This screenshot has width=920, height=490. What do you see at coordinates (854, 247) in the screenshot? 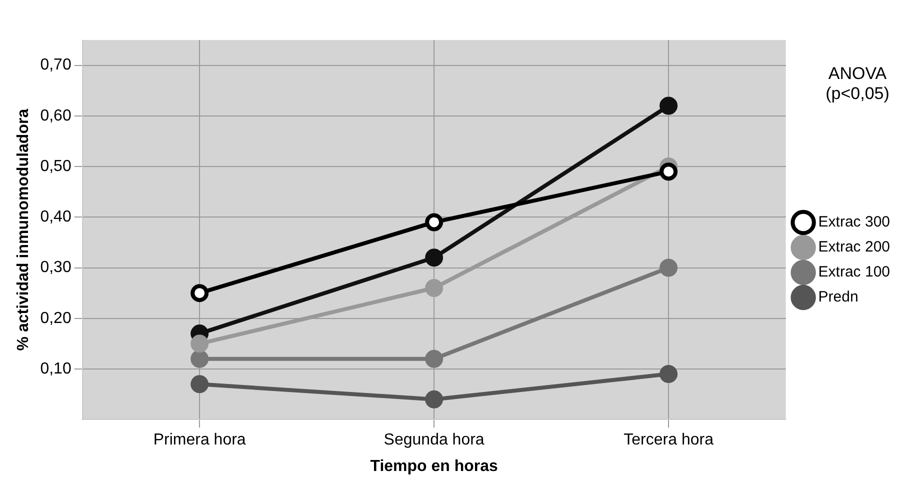
I see `legend-label: Extrac 200` at bounding box center [854, 247].